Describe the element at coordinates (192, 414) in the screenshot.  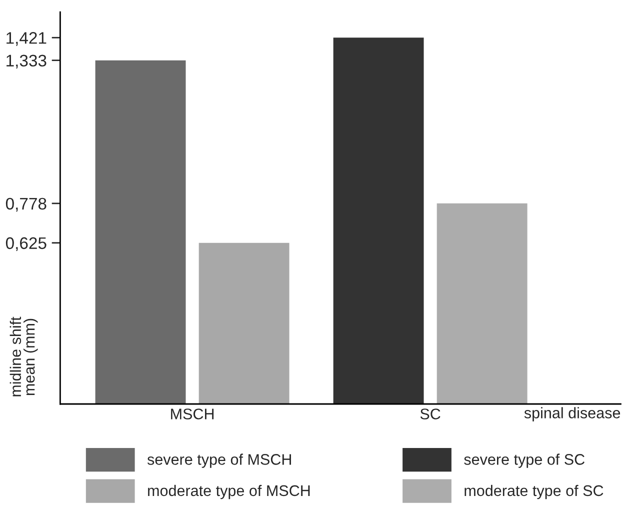
I see `x-tick-label: MSCH` at that location.